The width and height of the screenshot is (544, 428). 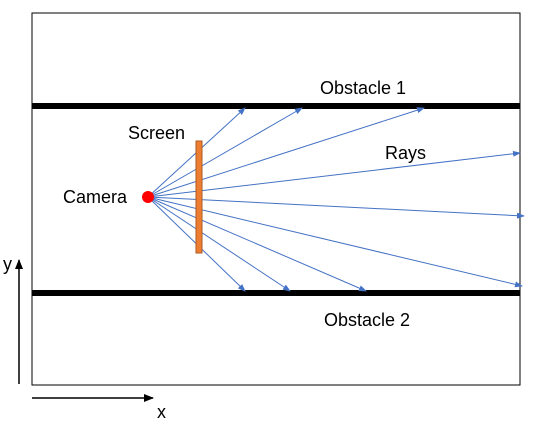 I want to click on obstacle-2-label: Obstacle 2, so click(x=367, y=320).